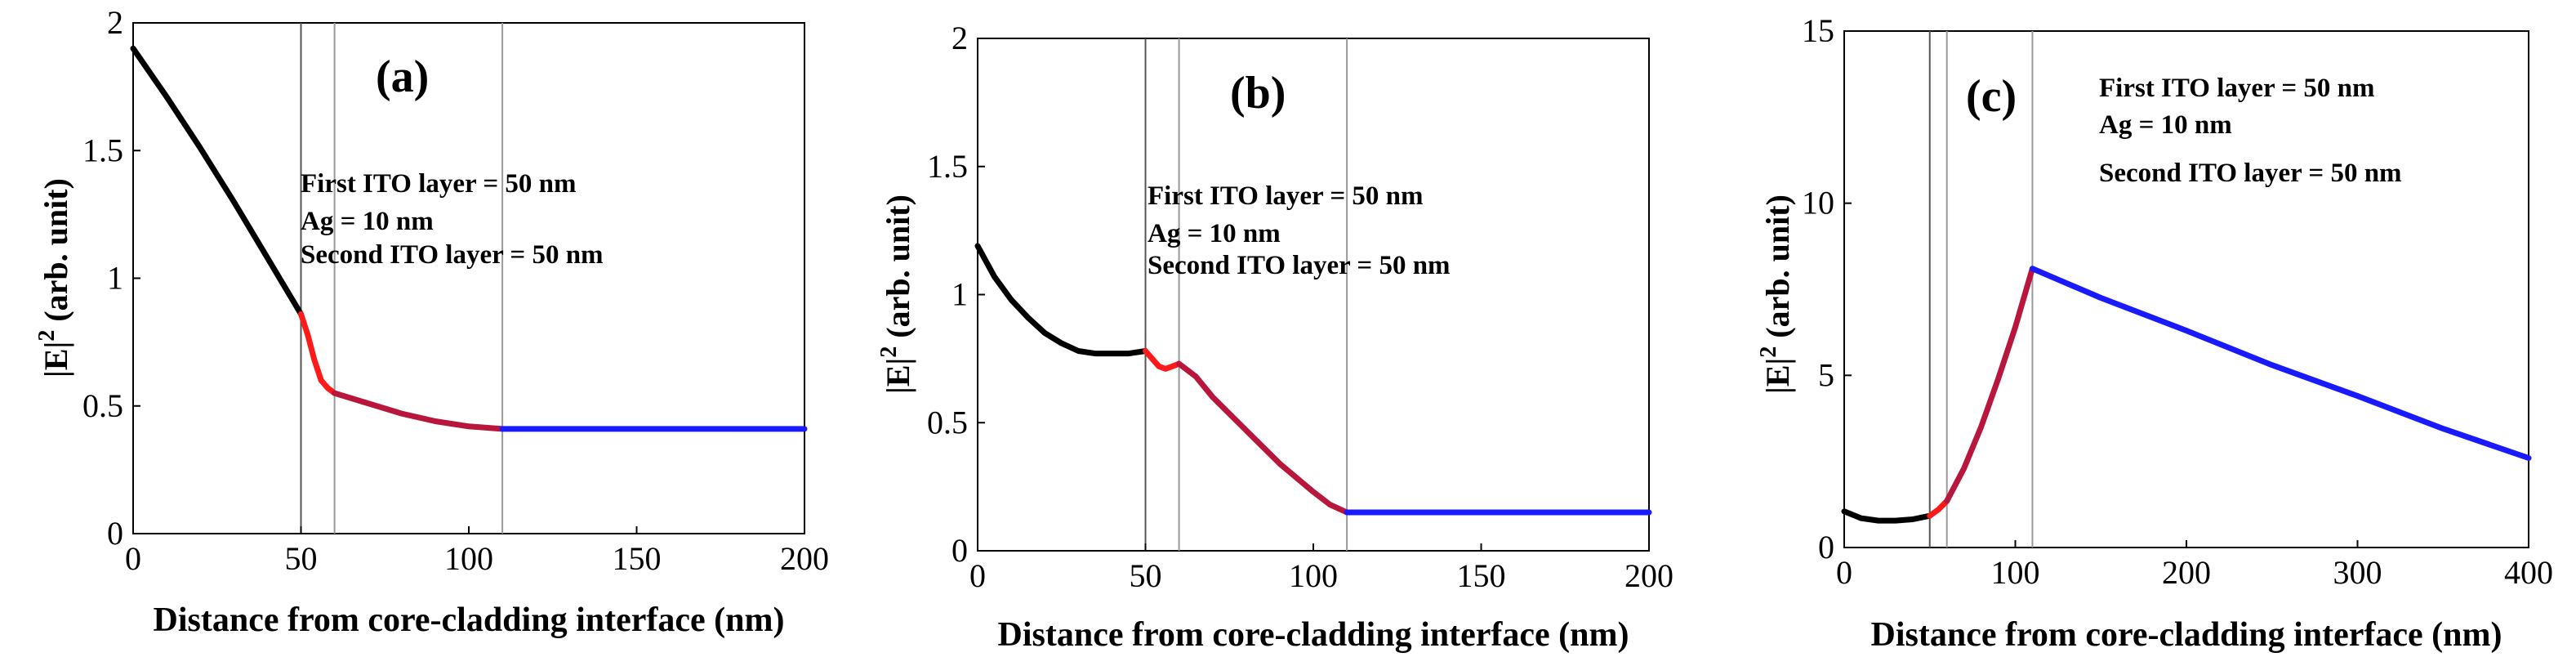 This screenshot has width=2576, height=666. What do you see at coordinates (1827, 288) in the screenshot?
I see `y-axis-ticks: 0 5 10 15` at bounding box center [1827, 288].